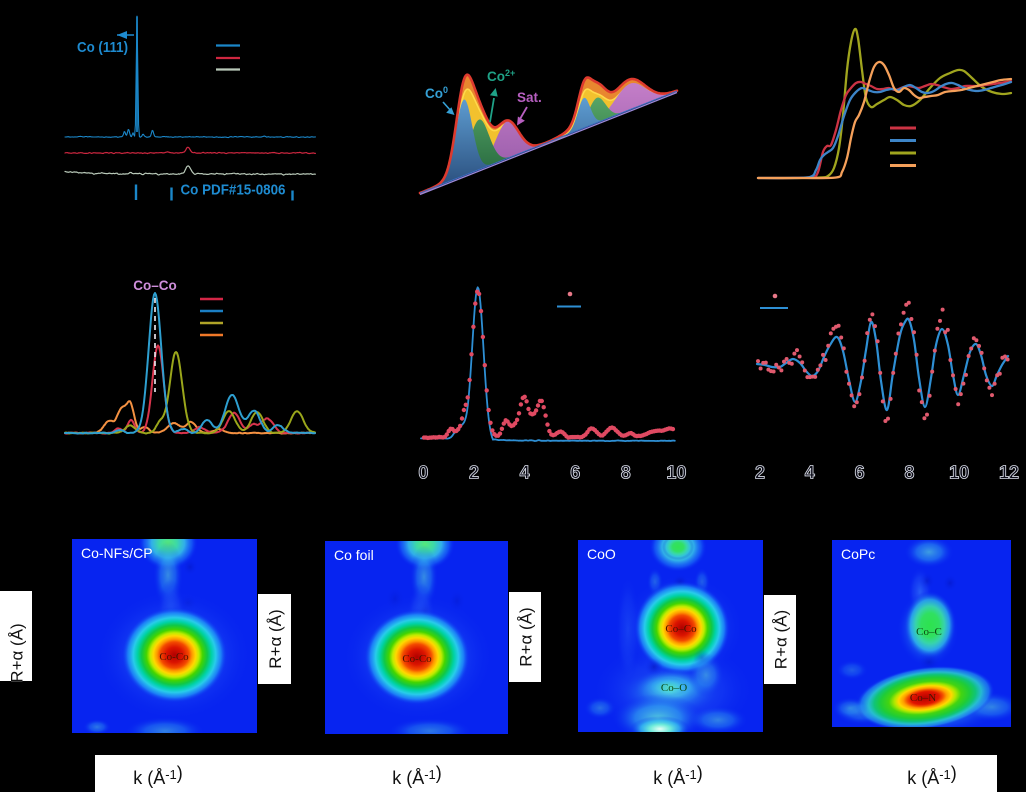 The image size is (1026, 792). Describe the element at coordinates (1009, 473) in the screenshot. I see `svg-text: 12` at that location.